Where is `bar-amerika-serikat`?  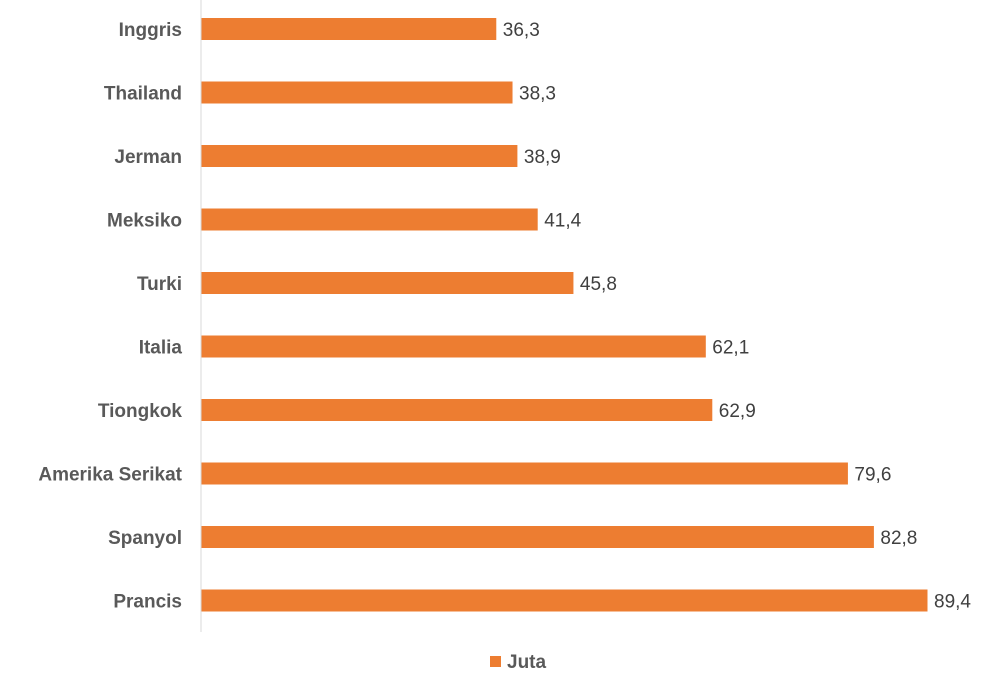
bar-amerika-serikat is located at coordinates (524, 473).